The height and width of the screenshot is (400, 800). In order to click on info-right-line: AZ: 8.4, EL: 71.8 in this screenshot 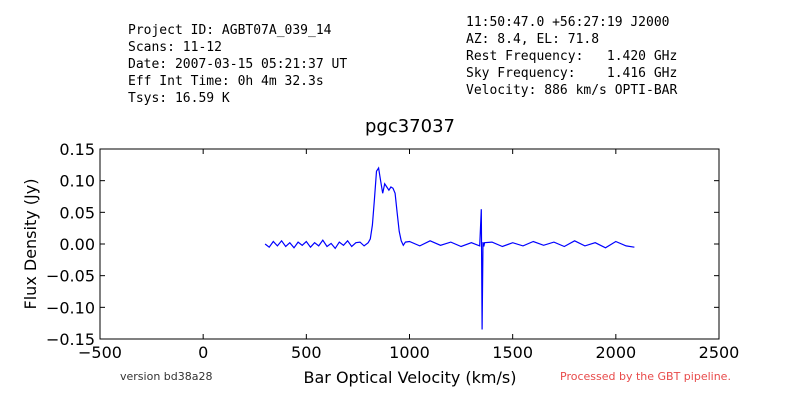, I will do `click(533, 39)`.